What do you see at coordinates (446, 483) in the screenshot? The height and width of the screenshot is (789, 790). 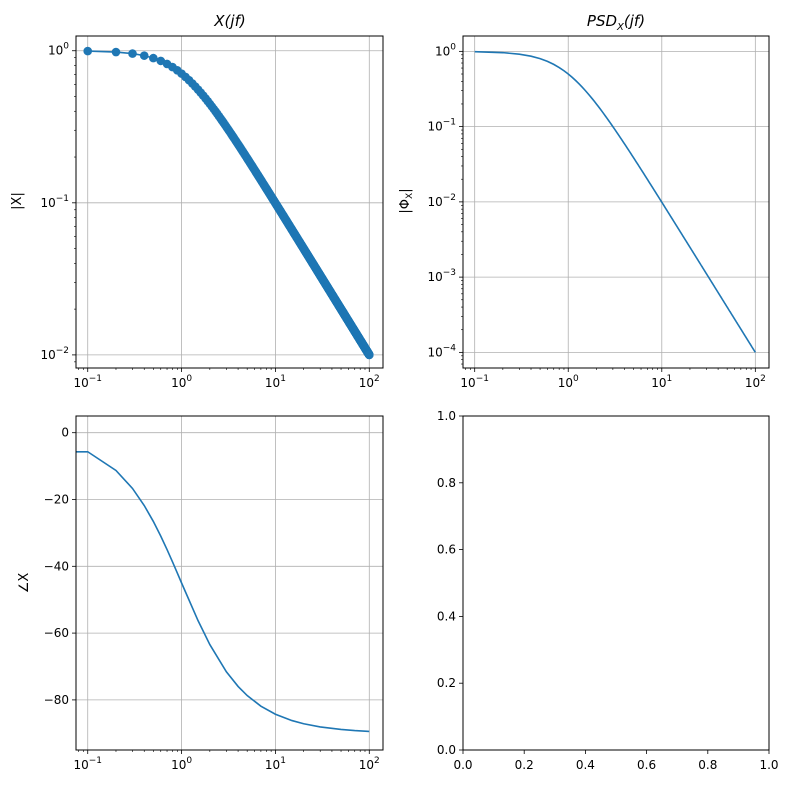 I see `plot4-ytick-label-4: 0.8` at bounding box center [446, 483].